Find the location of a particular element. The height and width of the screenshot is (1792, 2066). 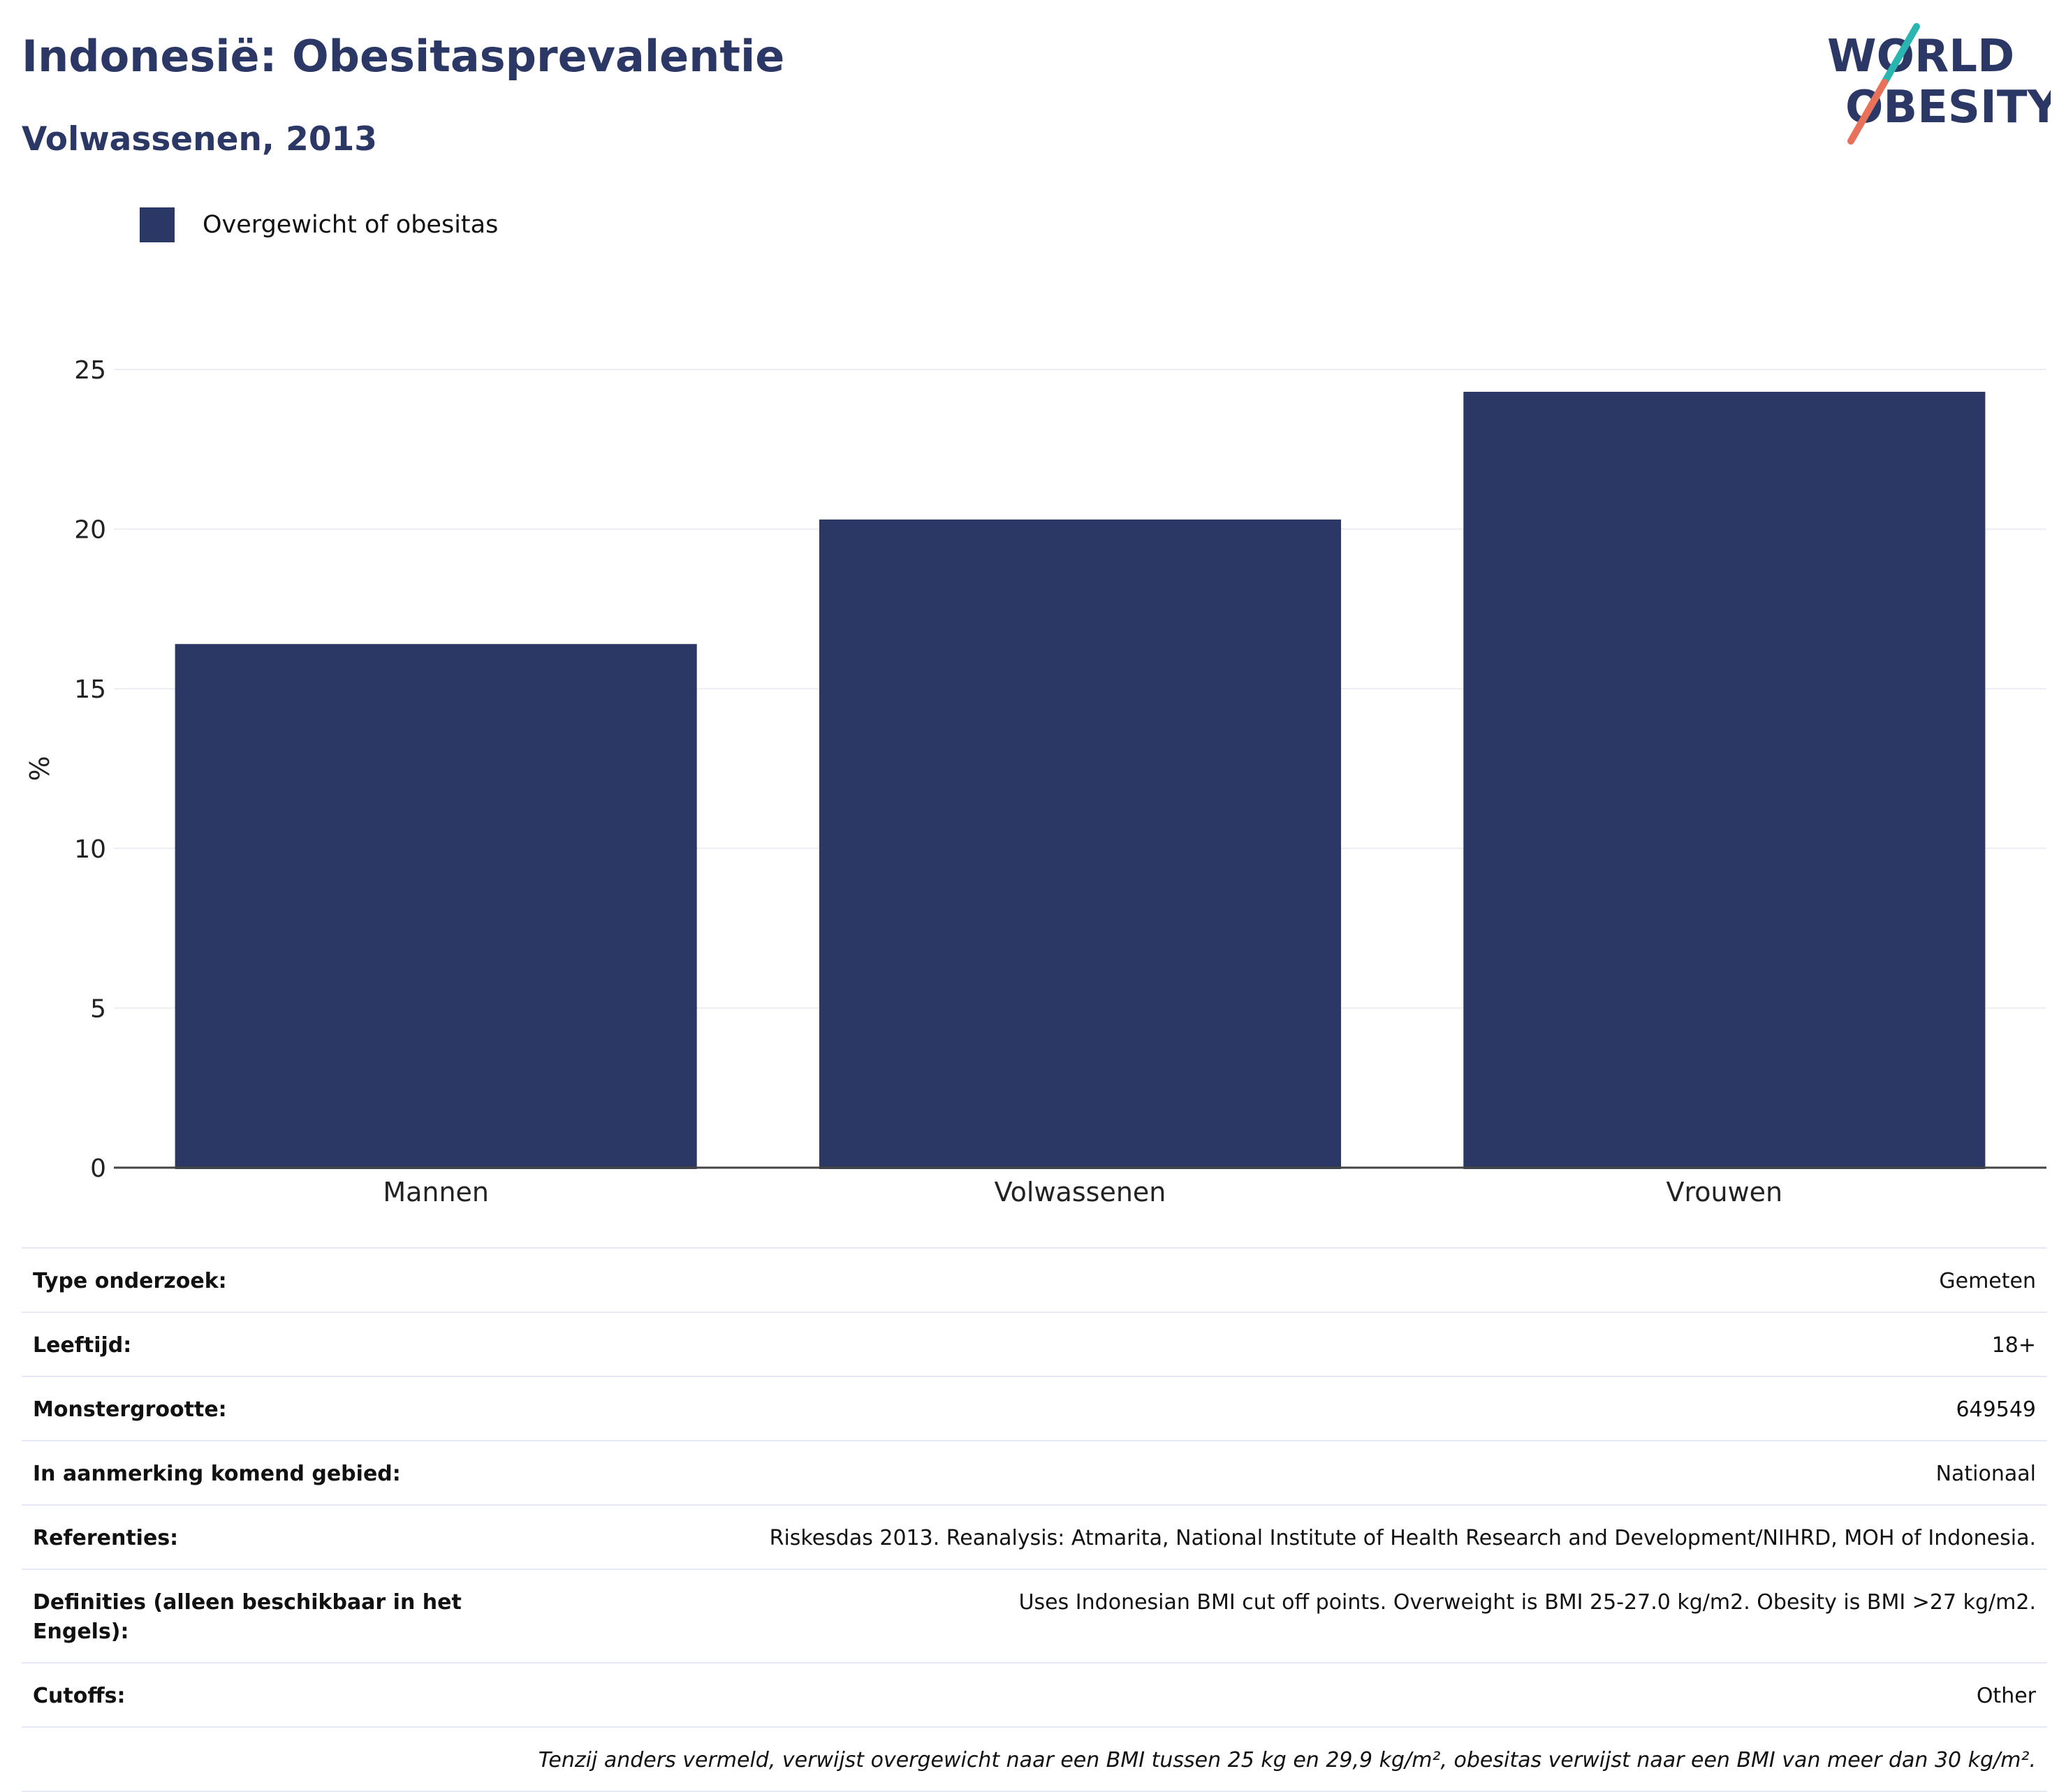

details-label: Monstergrootte: is located at coordinates (130, 1409).